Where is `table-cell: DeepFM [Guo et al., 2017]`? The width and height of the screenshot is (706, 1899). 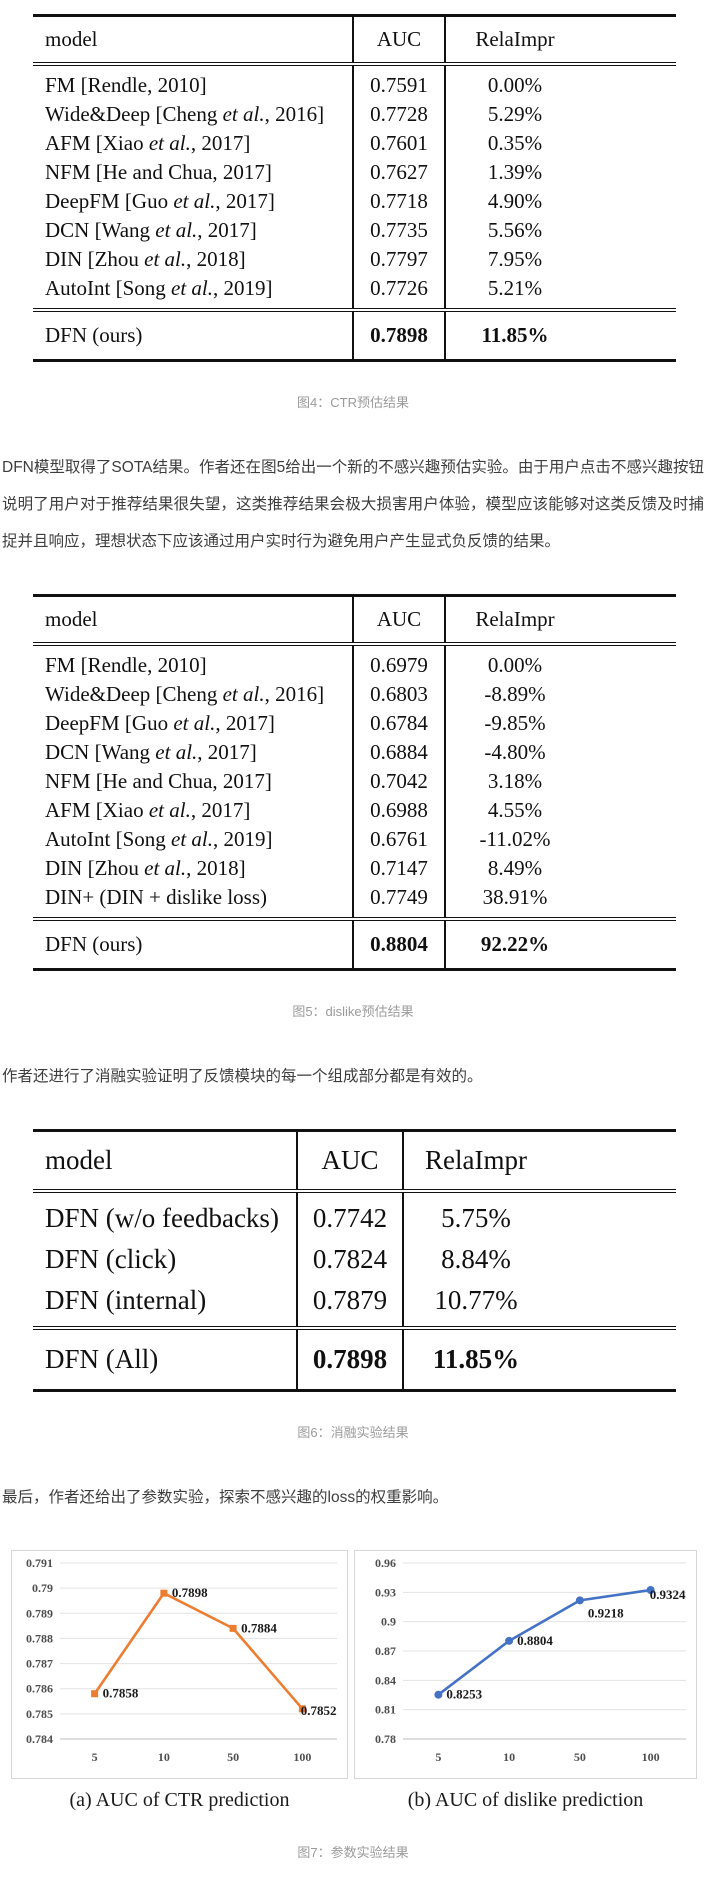 table-cell: DeepFM [Guo et al., 2017] is located at coordinates (160, 723).